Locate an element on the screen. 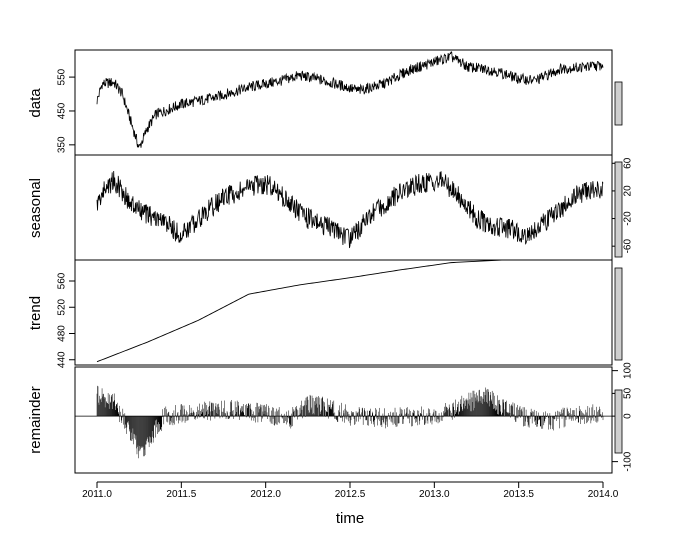  y-tick-label: -60 is located at coordinates (628, 246).